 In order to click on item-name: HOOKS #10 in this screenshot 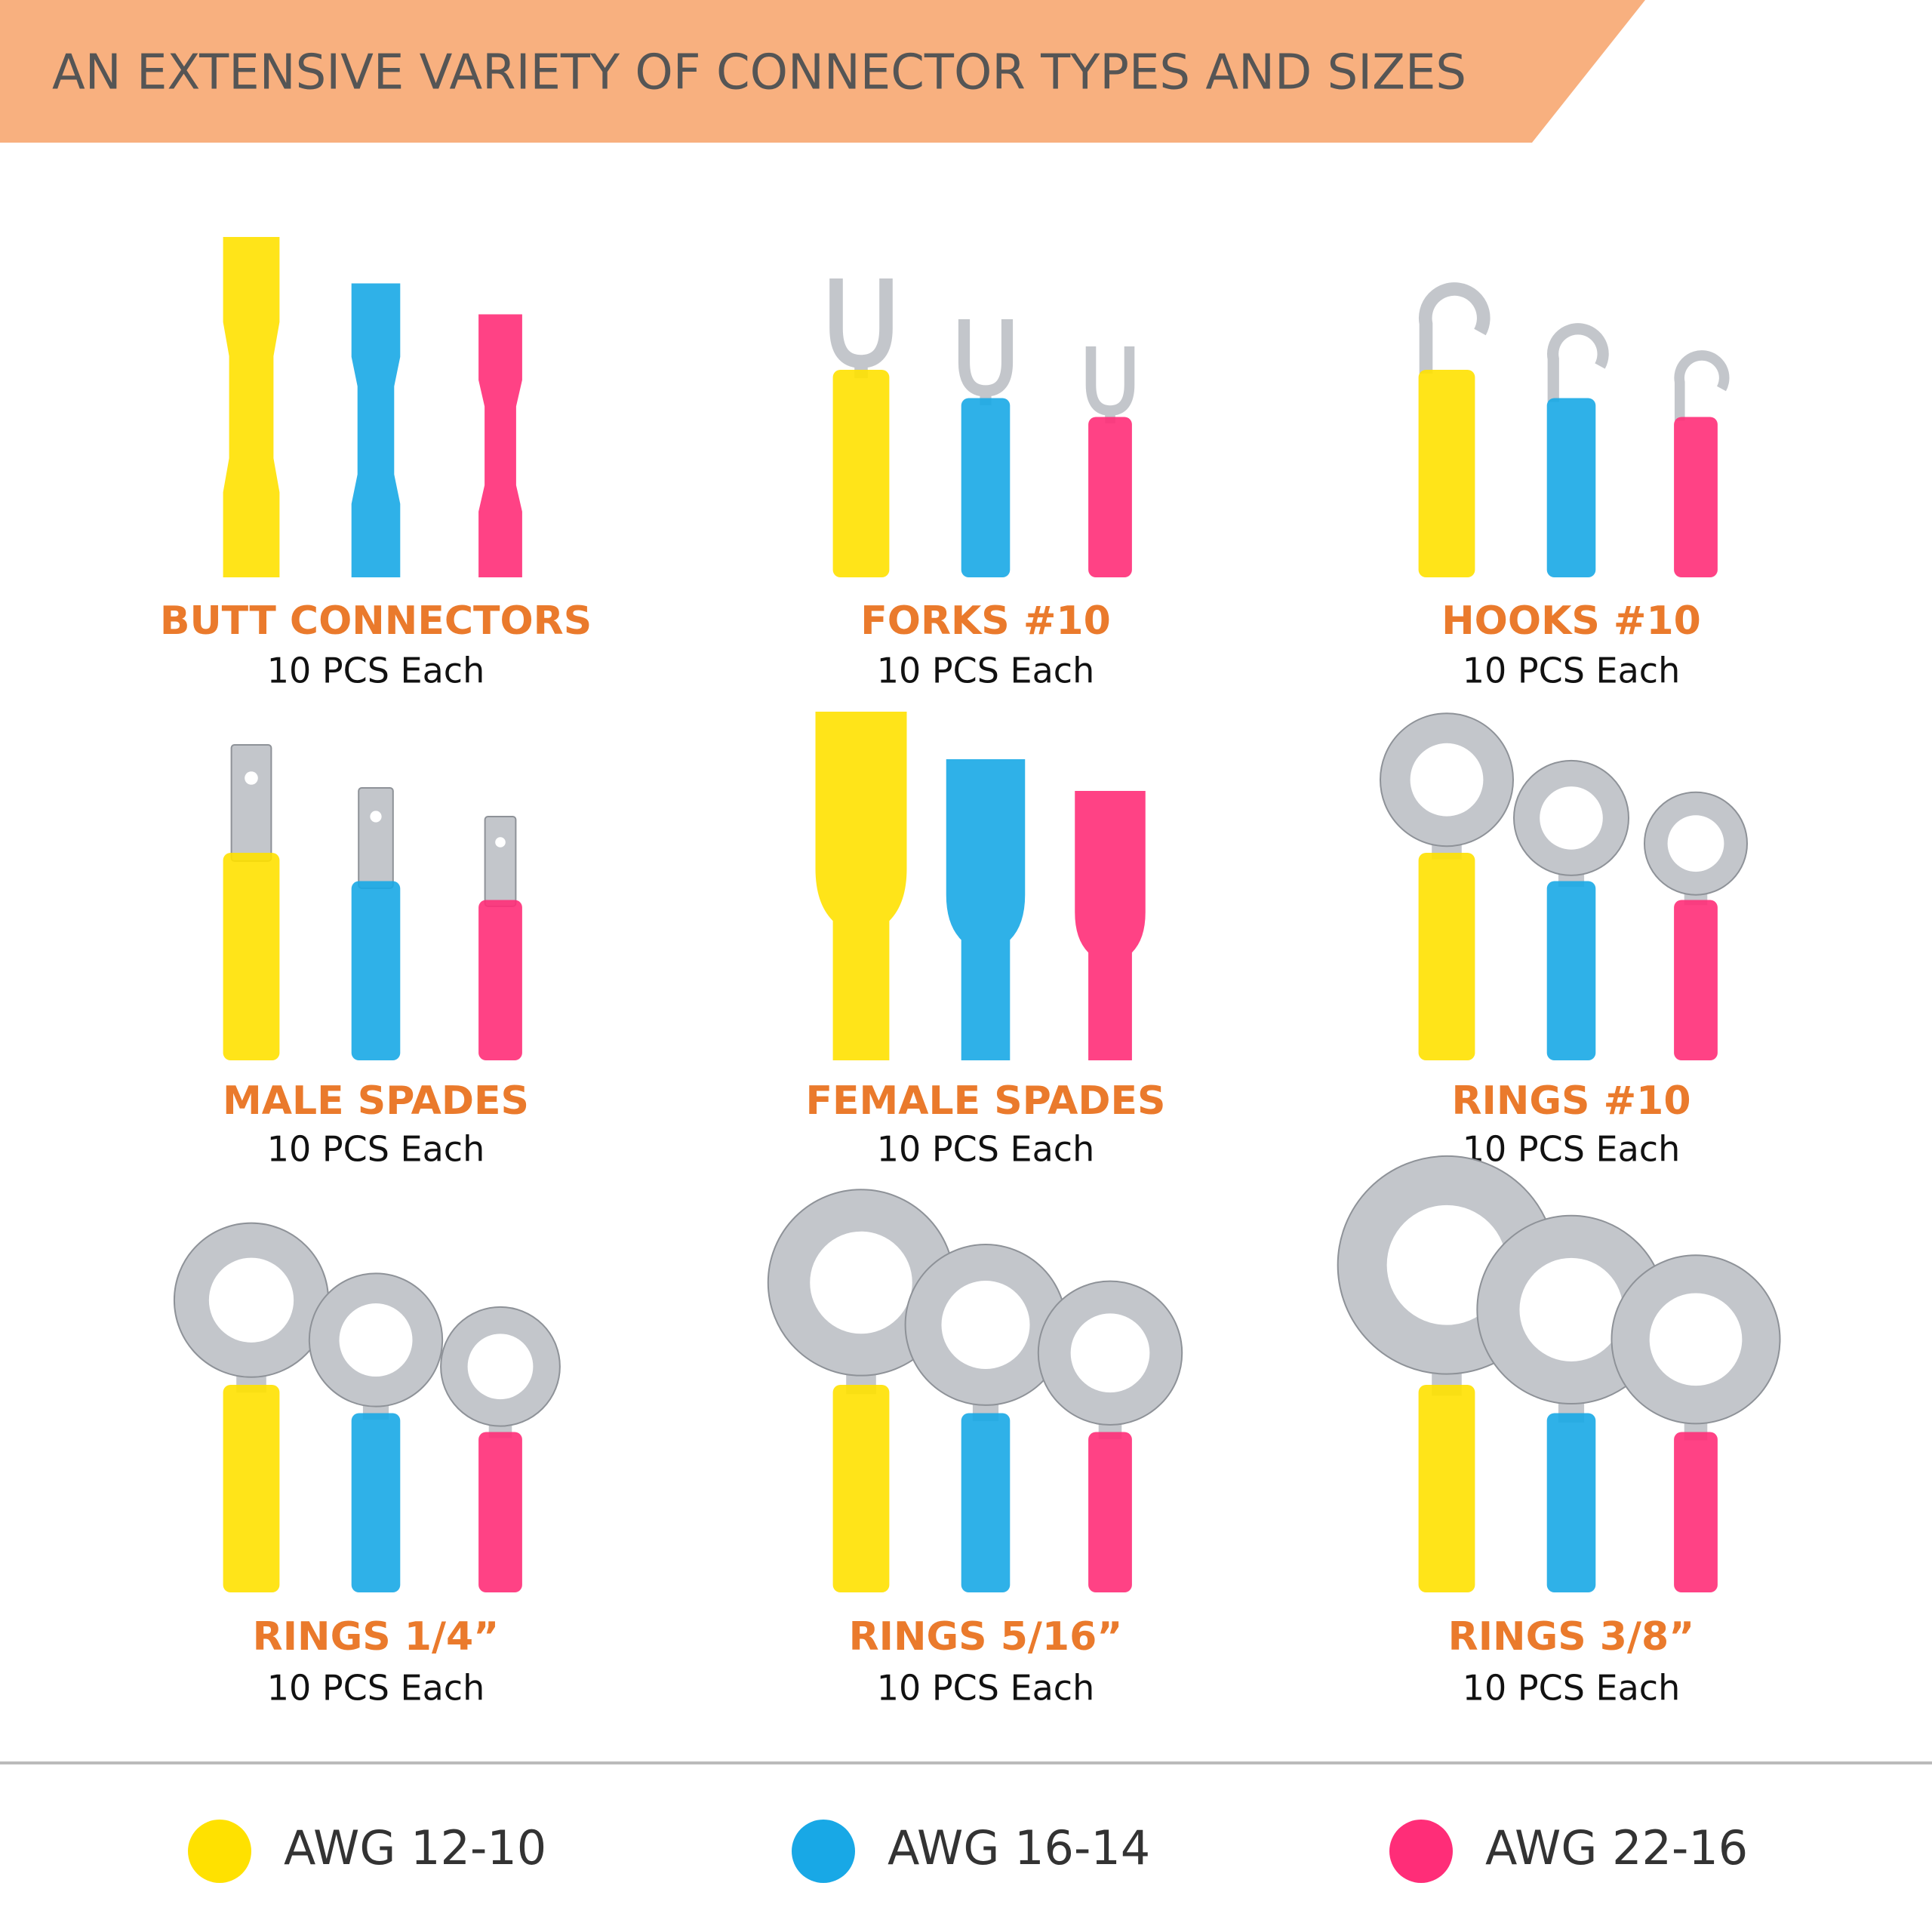, I will do `click(1571, 621)`.